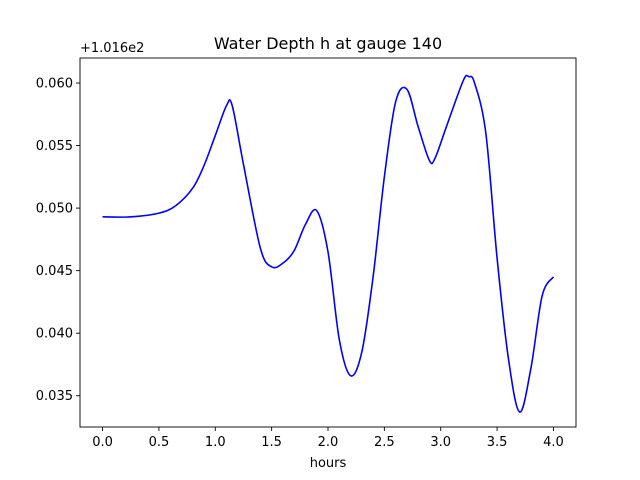 This screenshot has height=480, width=640. I want to click on y-tick-label: 0.050, so click(54, 209).